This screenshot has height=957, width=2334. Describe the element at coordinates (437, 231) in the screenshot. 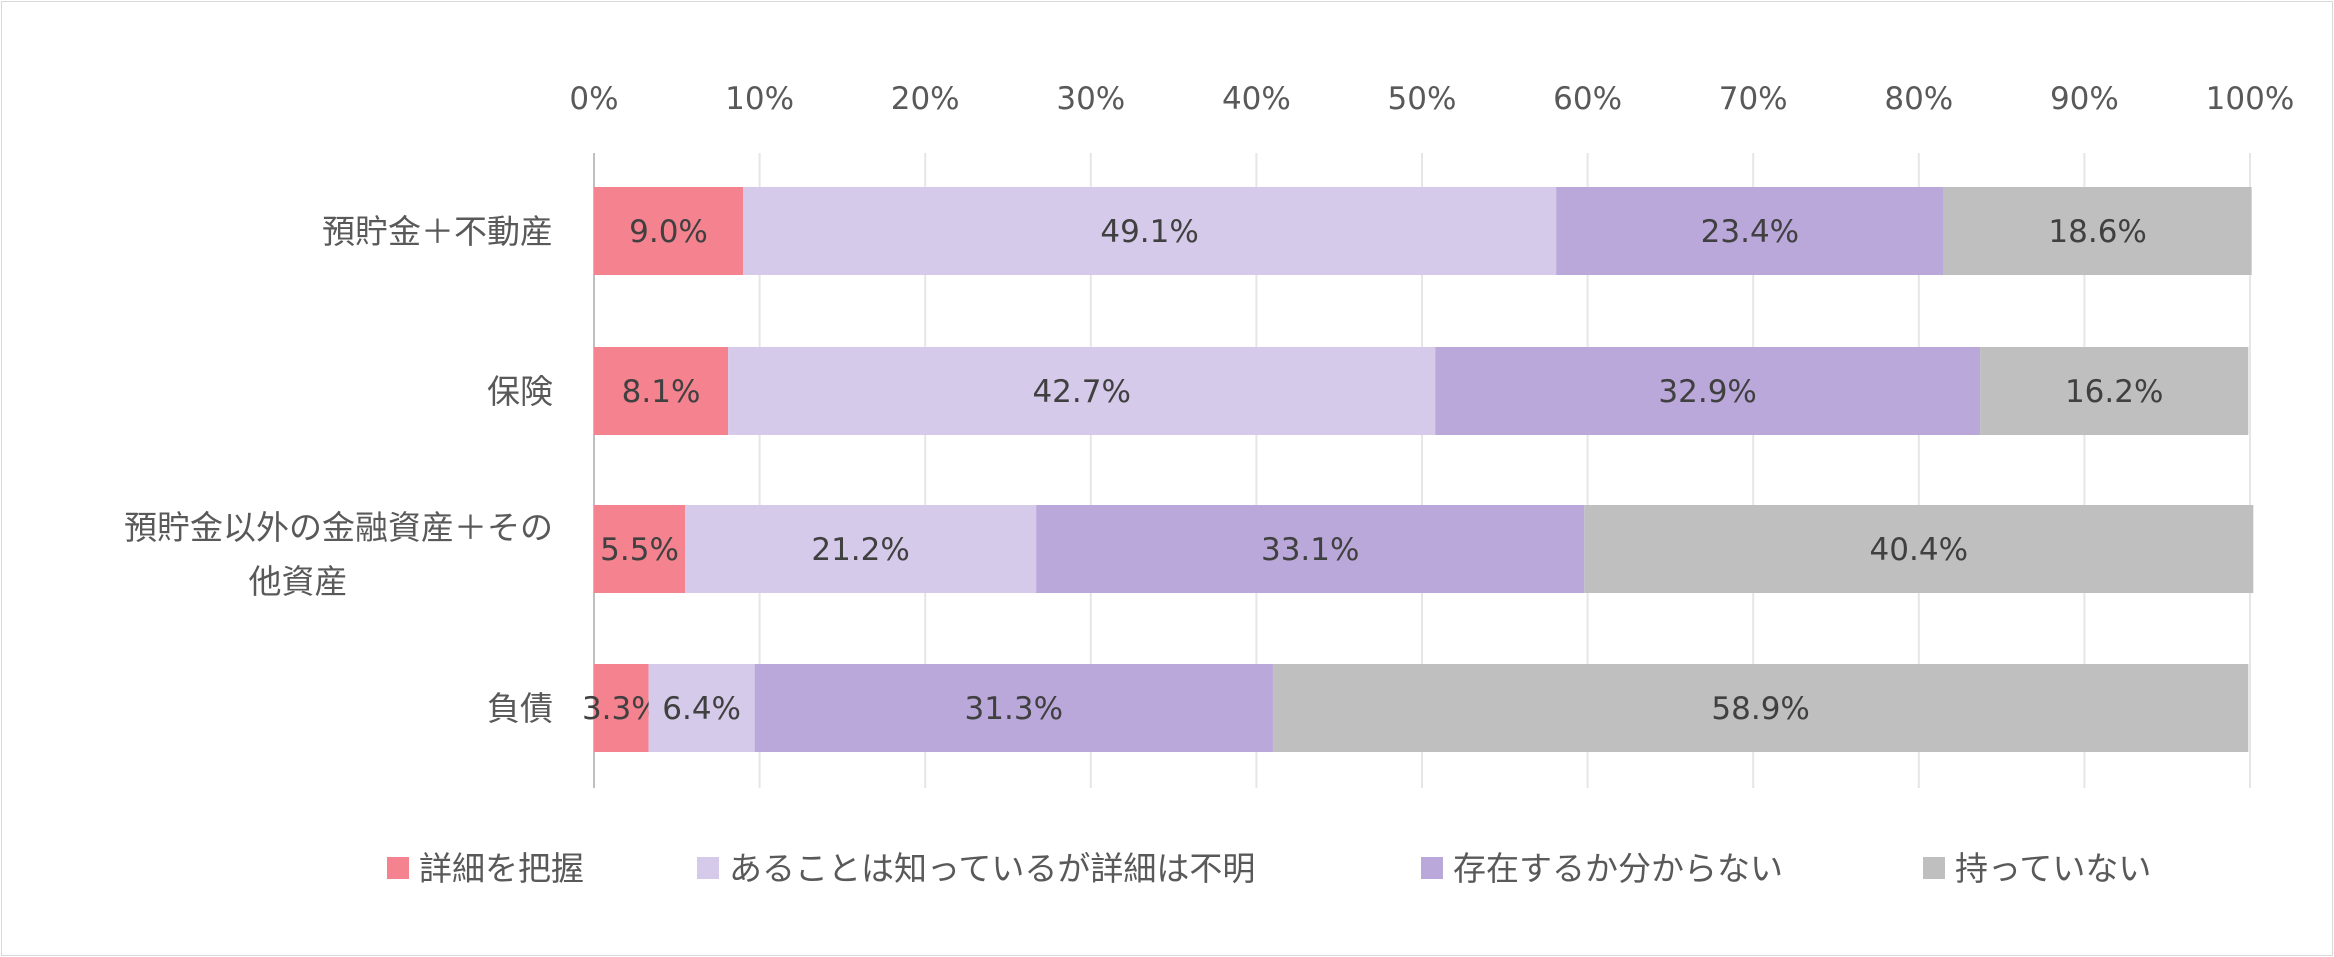

I see `category-label: 預貯金＋不動産` at that location.